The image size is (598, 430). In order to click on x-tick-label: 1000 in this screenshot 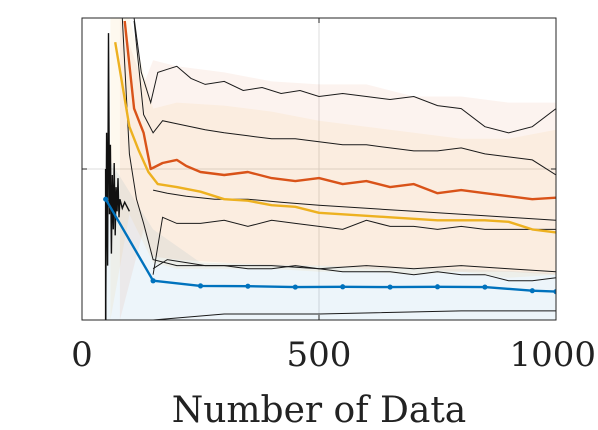, I will do `click(552, 355)`.